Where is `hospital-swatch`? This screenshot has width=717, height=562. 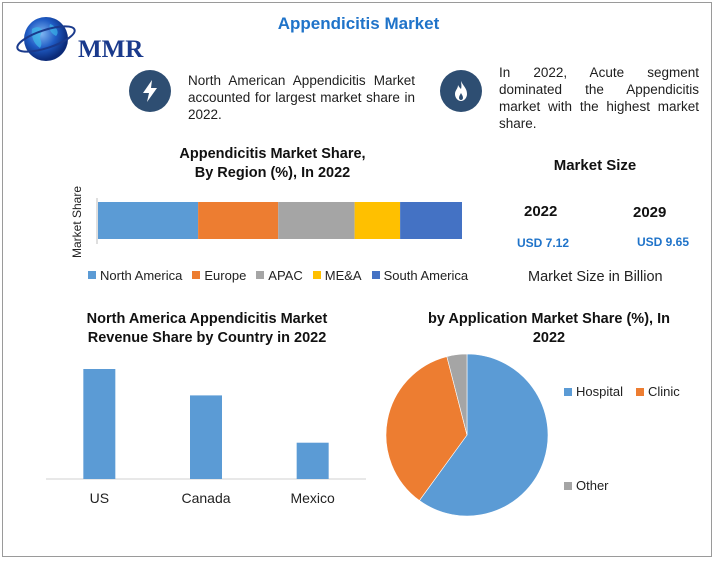
hospital-swatch is located at coordinates (568, 391).